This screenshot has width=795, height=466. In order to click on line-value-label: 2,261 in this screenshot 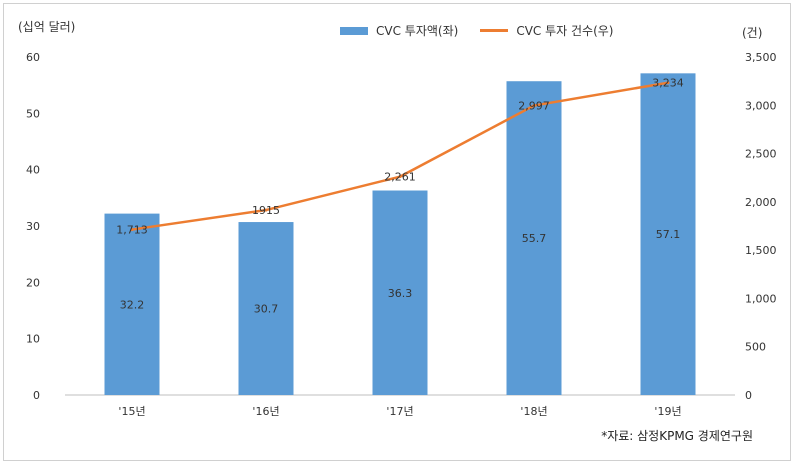, I will do `click(400, 177)`.